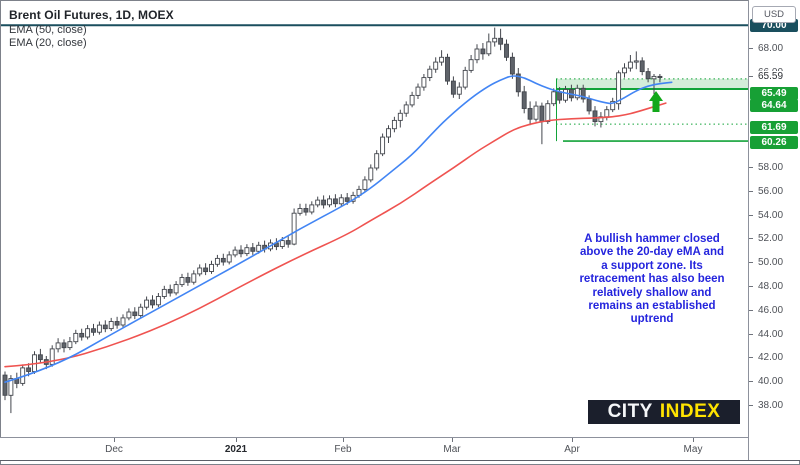  I want to click on logo-word-city: CITY, so click(630, 411).